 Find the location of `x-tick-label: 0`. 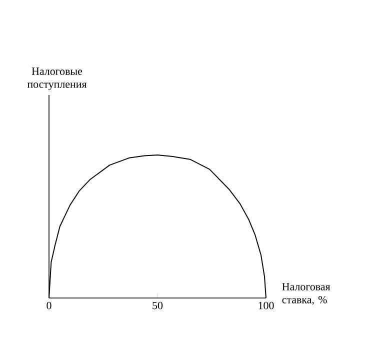

x-tick-label: 0 is located at coordinates (49, 306).